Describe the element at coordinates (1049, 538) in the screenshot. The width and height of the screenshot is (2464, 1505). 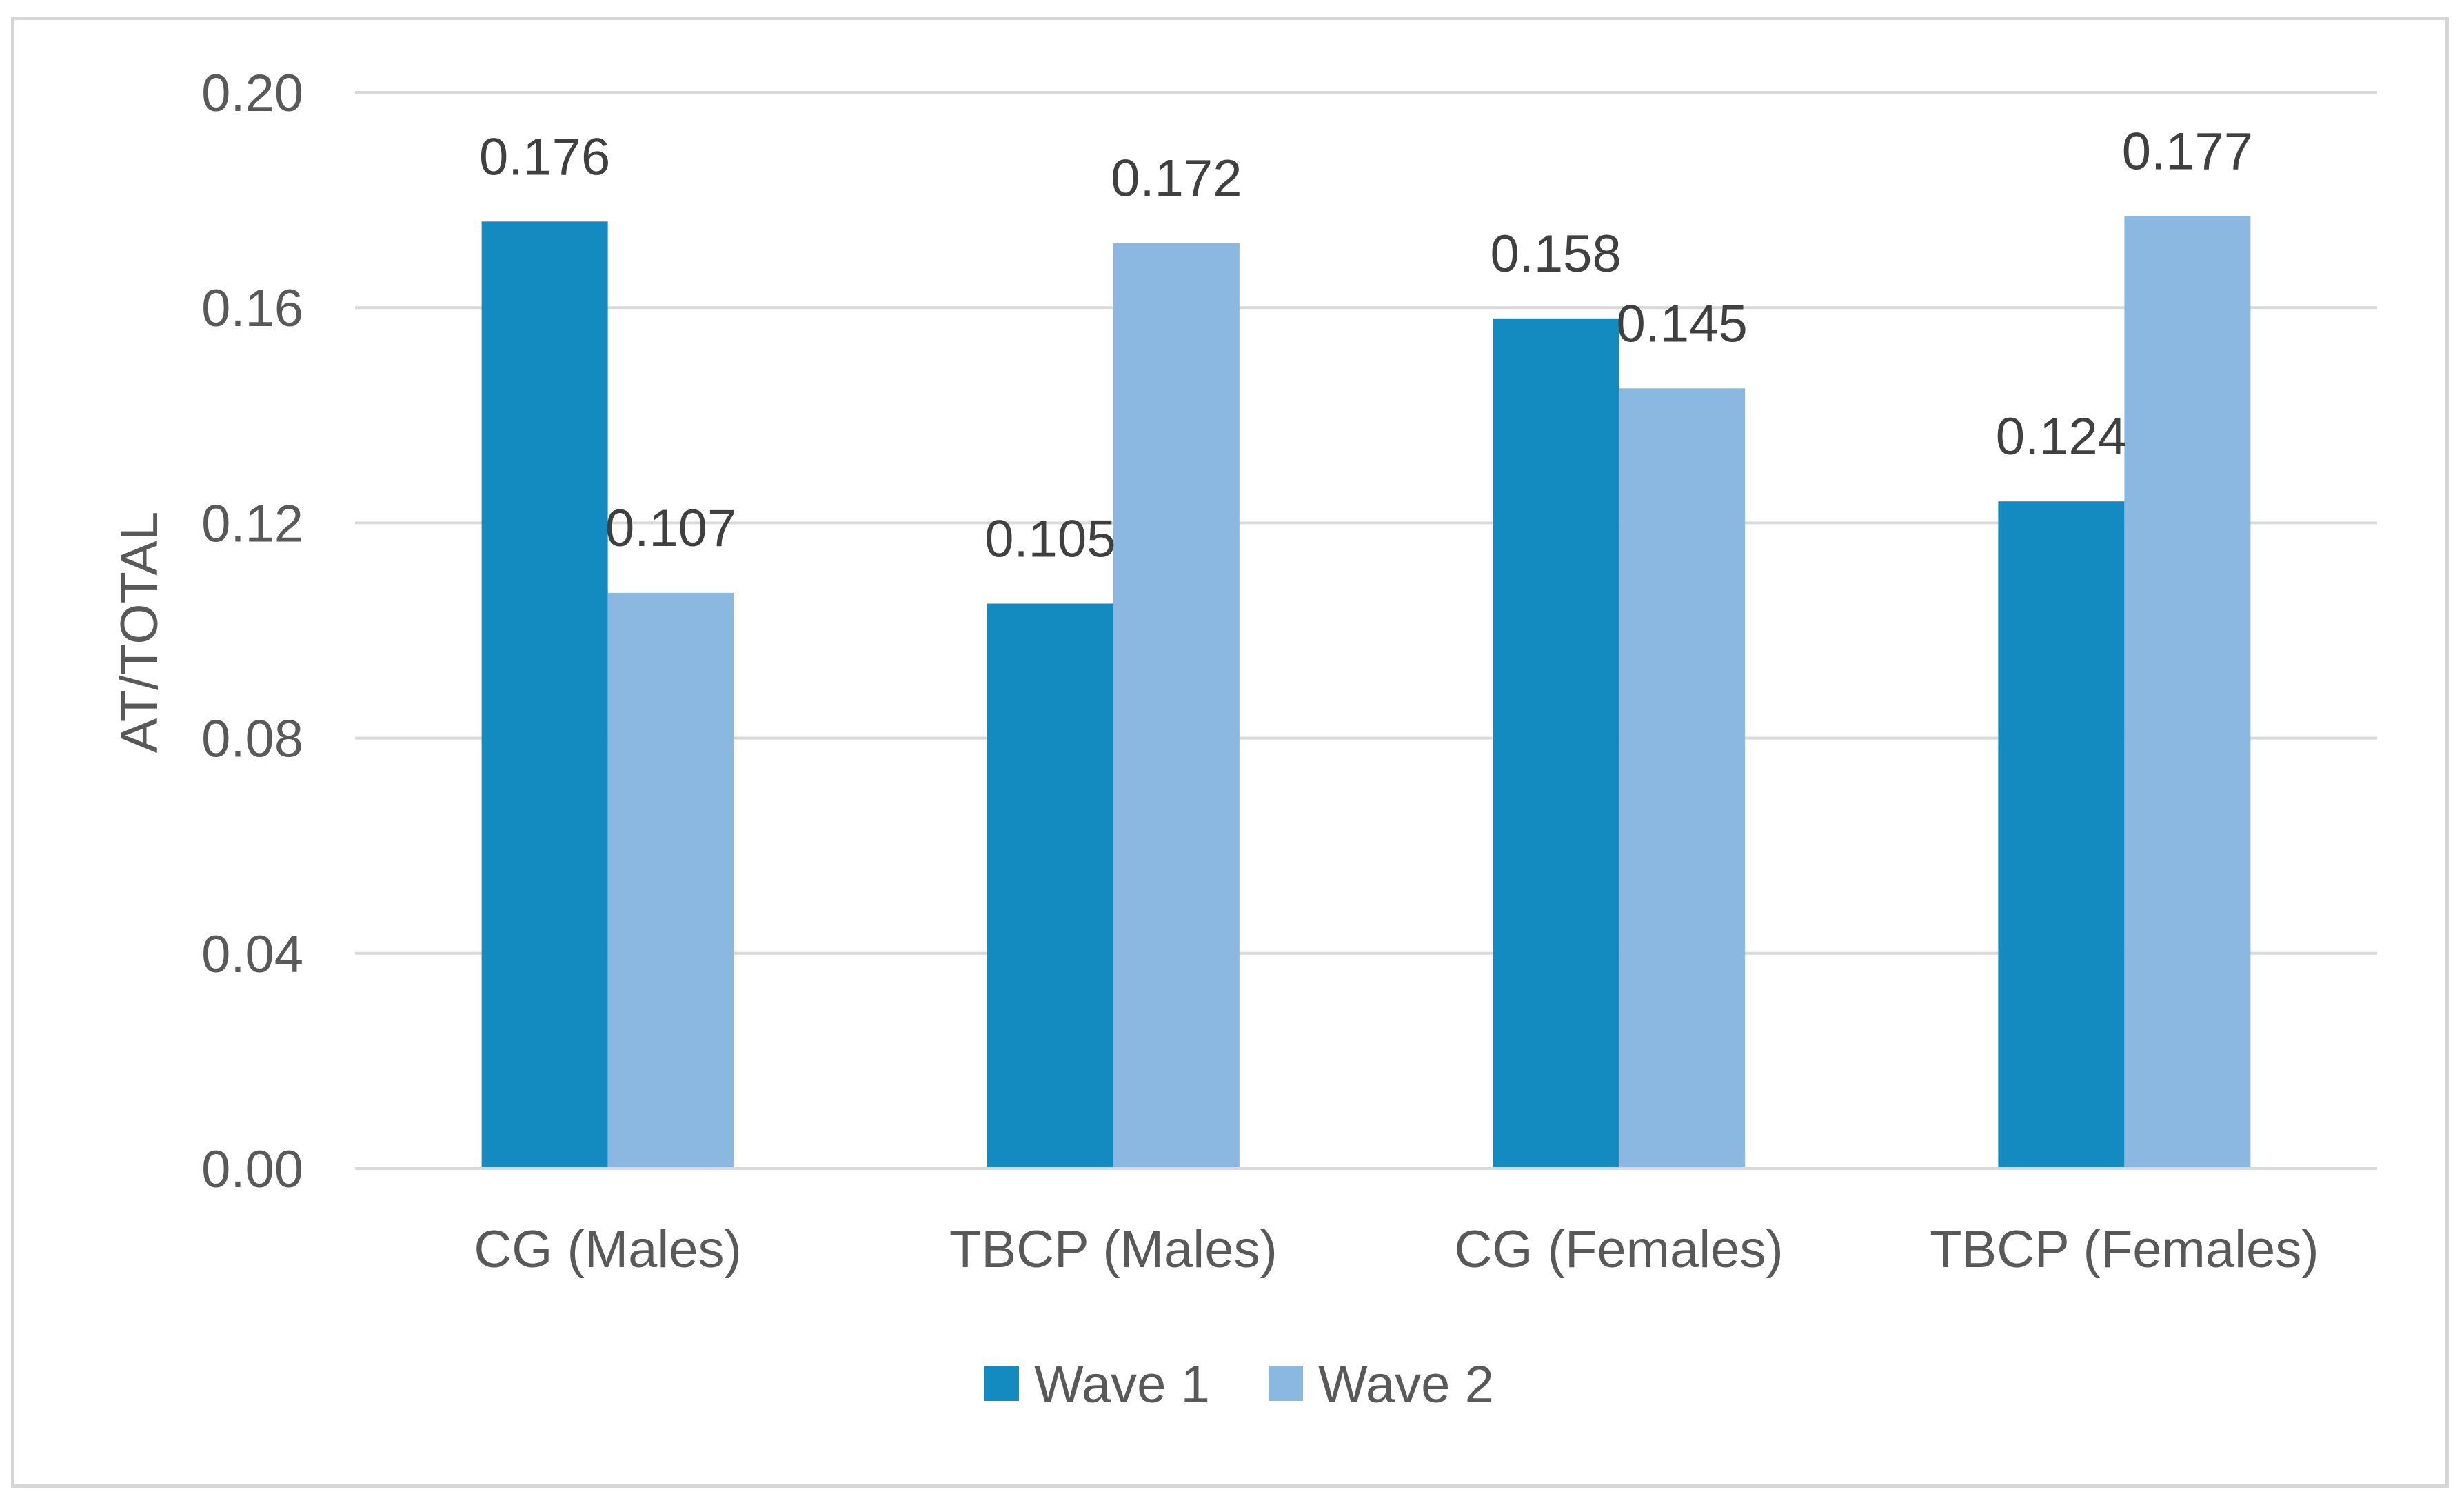
I see `data-label: 0.105` at that location.